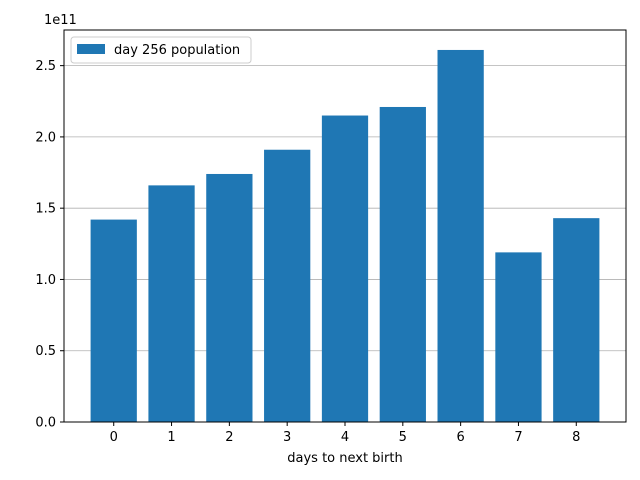 The image size is (640, 480). I want to click on y-tick-label: 1.0, so click(45, 280).